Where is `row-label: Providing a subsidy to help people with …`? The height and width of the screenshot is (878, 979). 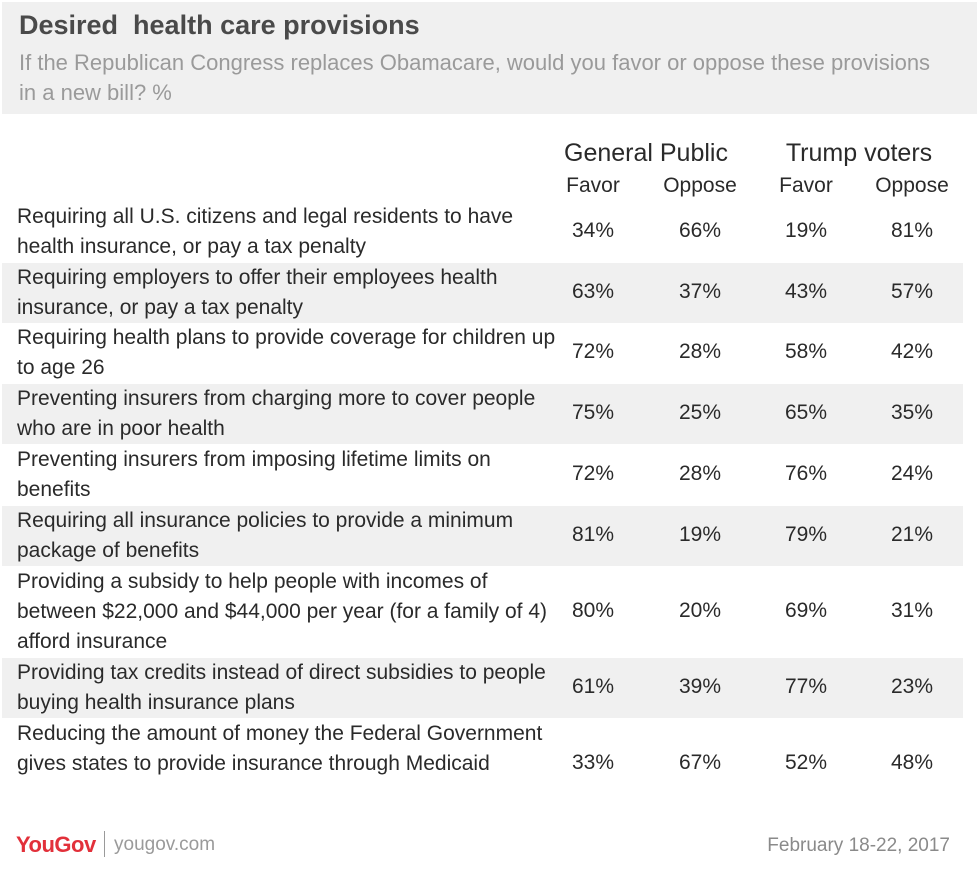 row-label: Providing a subsidy to help people with … is located at coordinates (282, 611).